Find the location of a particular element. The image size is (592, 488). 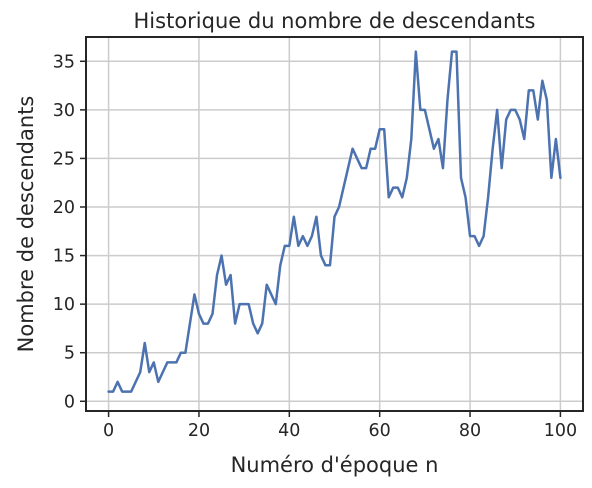

x-tick-label: 40 is located at coordinates (289, 431).